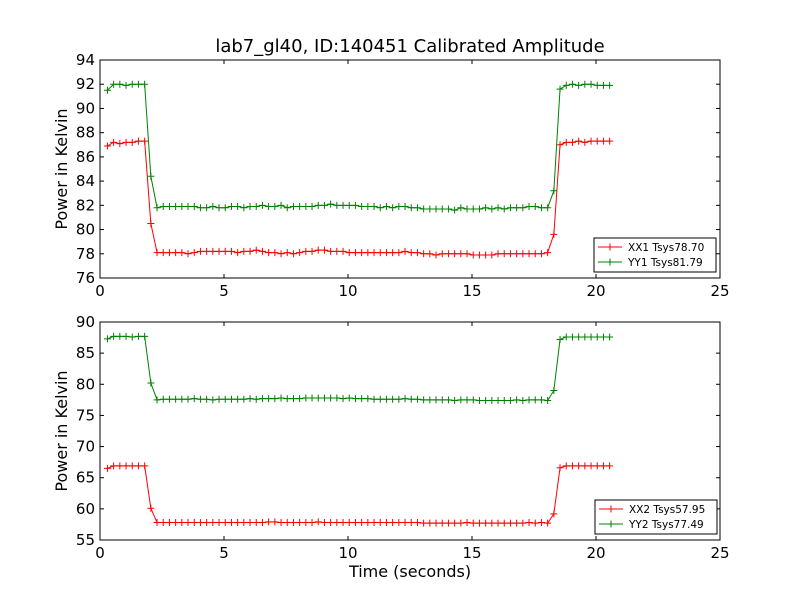 The image size is (800, 604). Describe the element at coordinates (85, 133) in the screenshot. I see `y-tick-label: 88` at that location.